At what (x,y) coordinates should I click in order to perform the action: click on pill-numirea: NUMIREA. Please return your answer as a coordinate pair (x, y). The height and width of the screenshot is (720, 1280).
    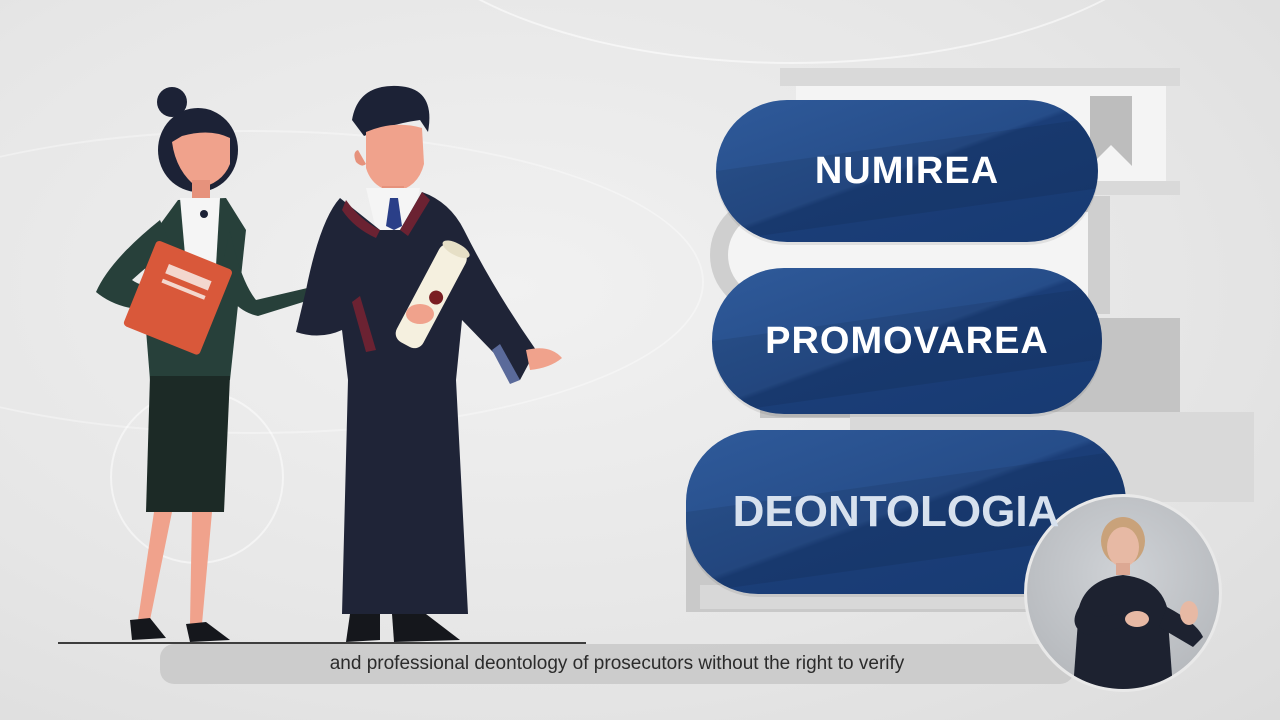
    Looking at the image, I should click on (907, 171).